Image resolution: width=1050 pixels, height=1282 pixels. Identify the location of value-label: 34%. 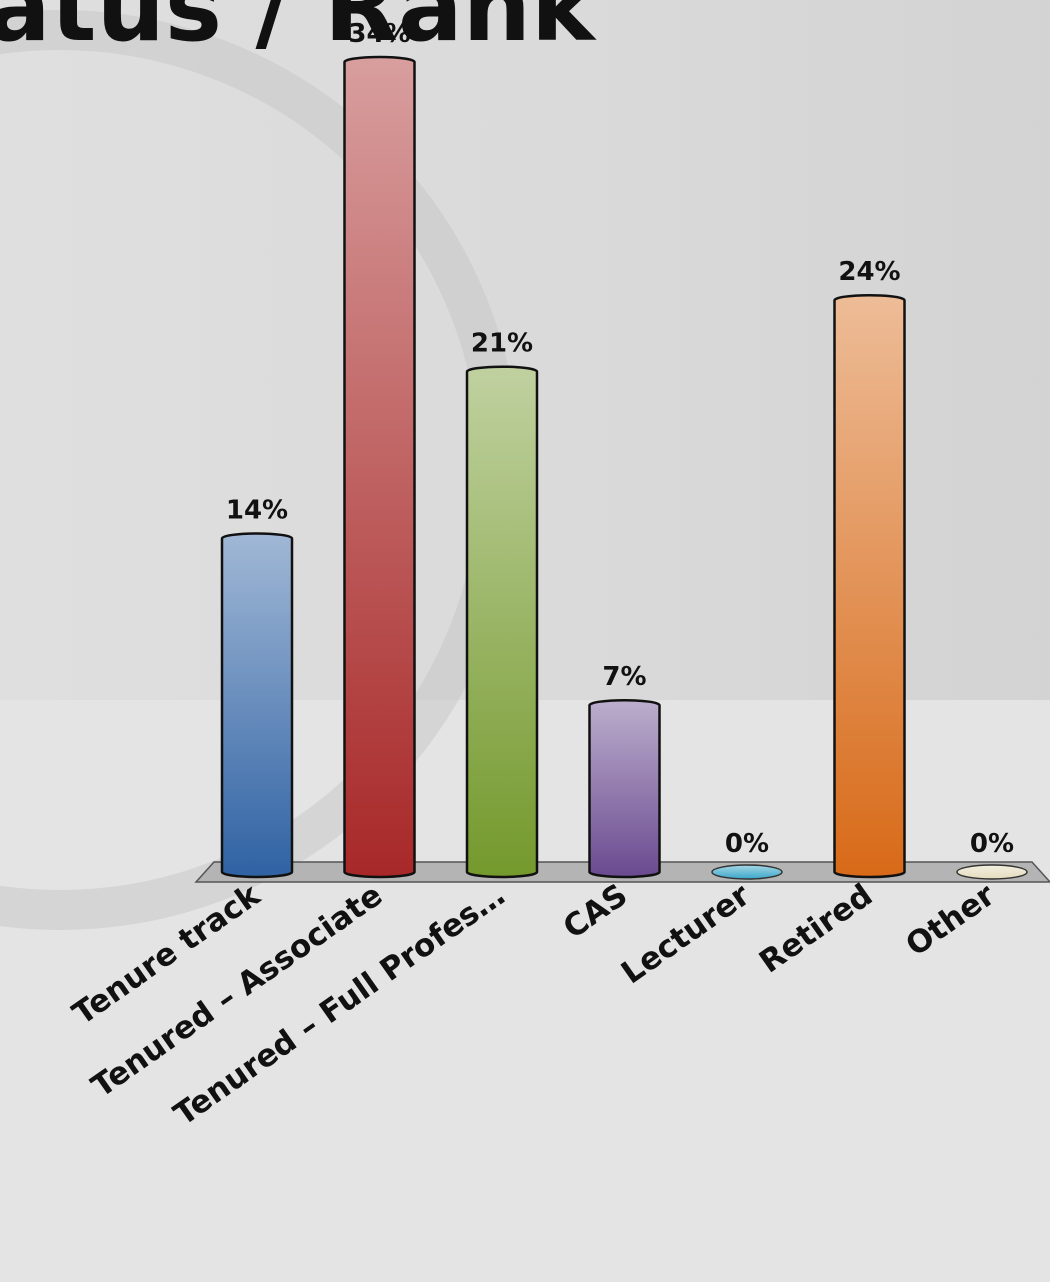
(379, 34).